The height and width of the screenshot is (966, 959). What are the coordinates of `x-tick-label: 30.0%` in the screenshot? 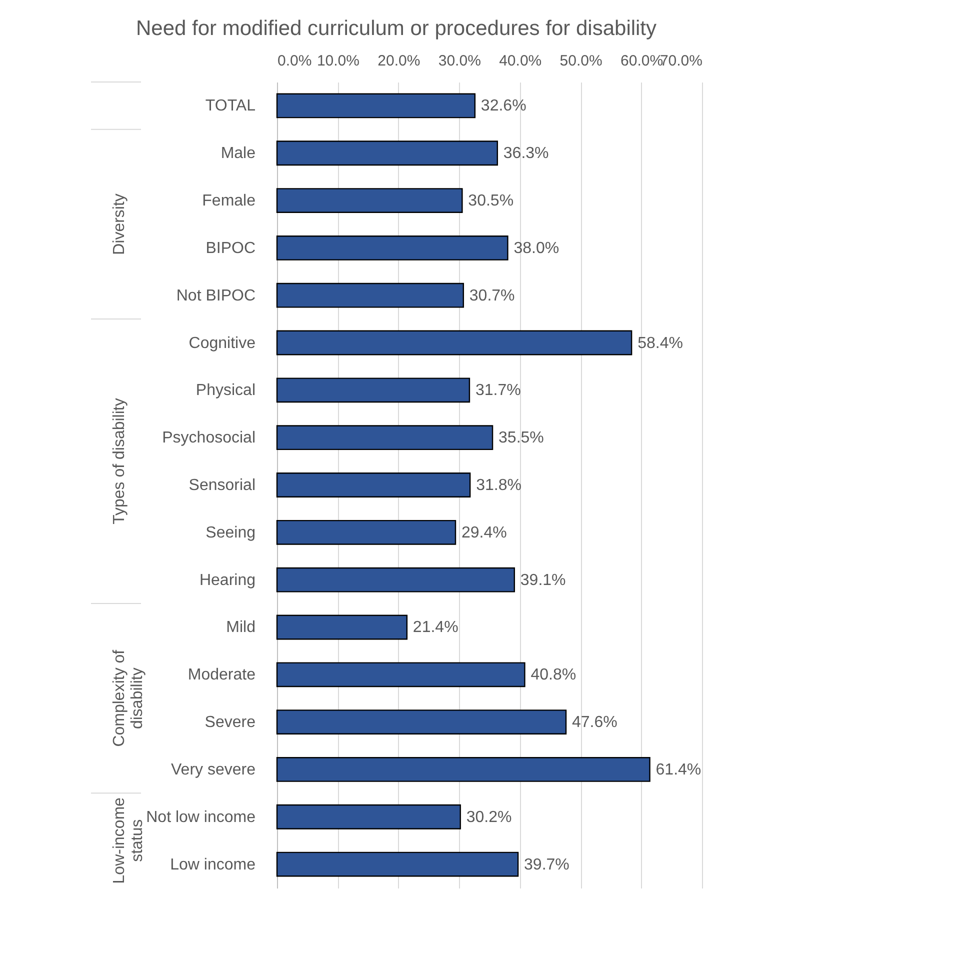 It's located at (459, 61).